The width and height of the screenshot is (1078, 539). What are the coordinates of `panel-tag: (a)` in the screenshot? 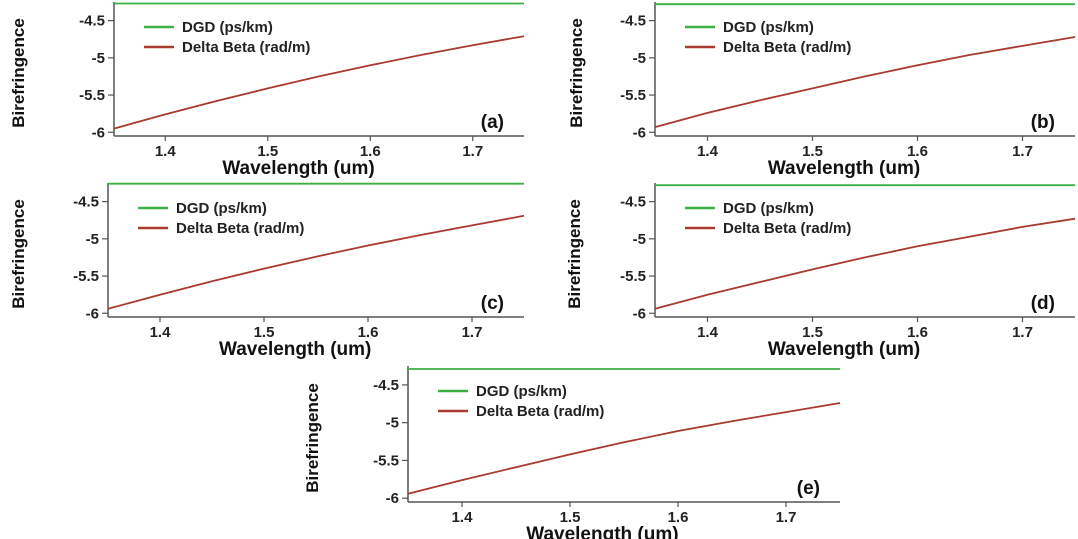 It's located at (492, 122).